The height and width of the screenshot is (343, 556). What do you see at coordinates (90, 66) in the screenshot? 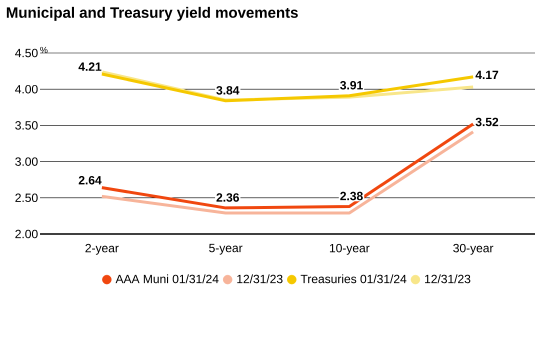
I see `data-label: 4.21` at bounding box center [90, 66].